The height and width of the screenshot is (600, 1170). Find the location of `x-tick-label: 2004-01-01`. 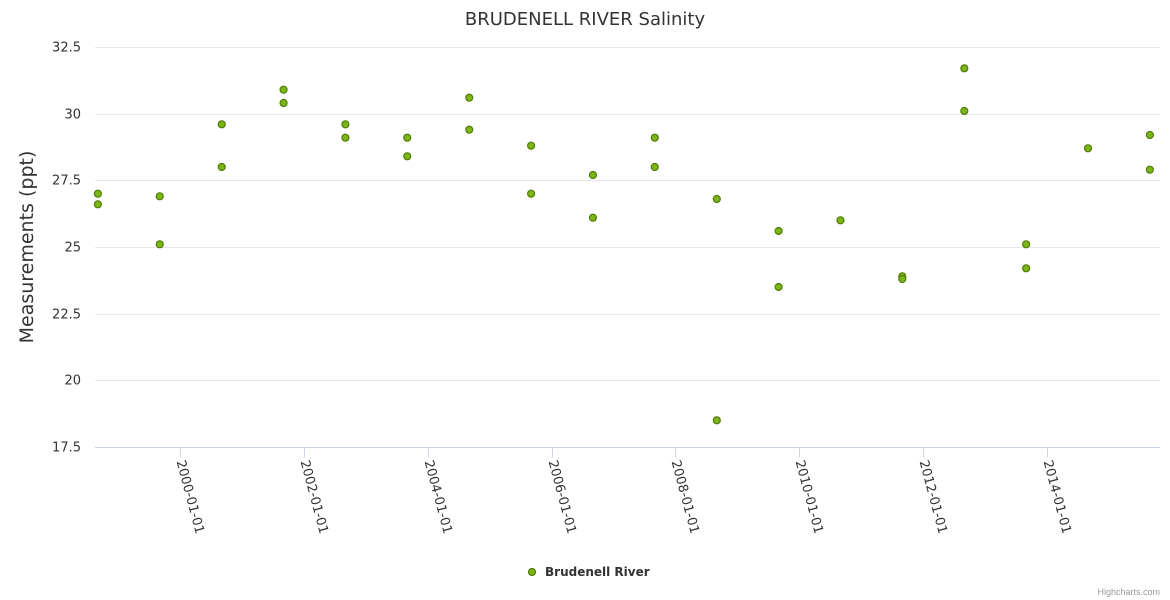

x-tick-label: 2004-01-01 is located at coordinates (438, 497).